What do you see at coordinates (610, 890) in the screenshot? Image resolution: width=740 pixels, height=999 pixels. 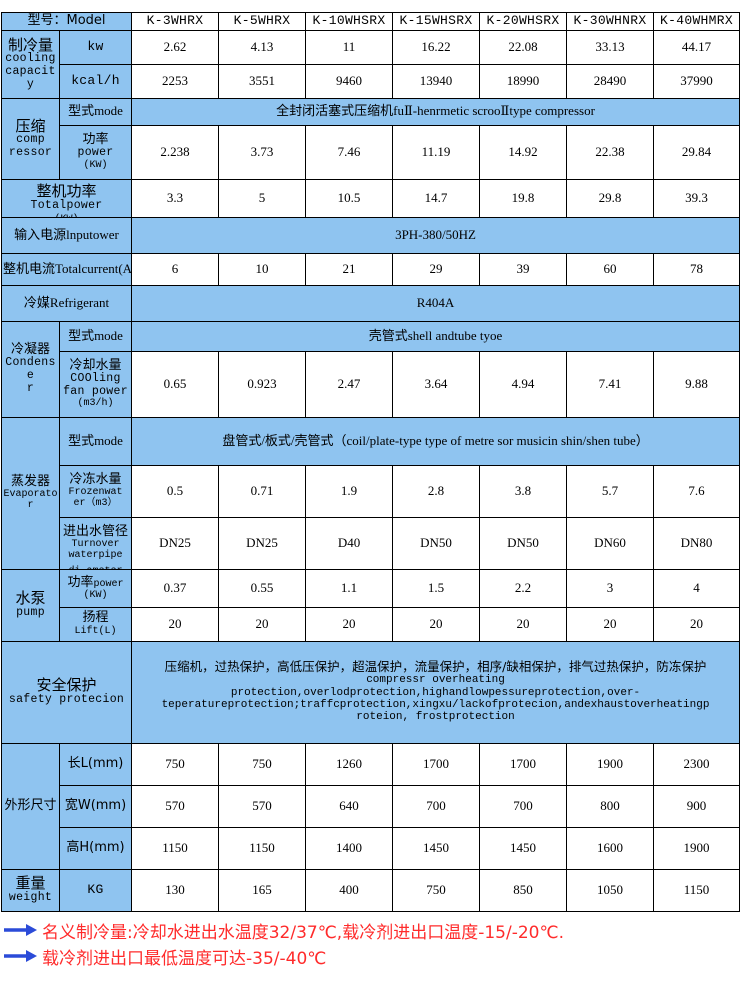 I see `weight-6: 1050` at bounding box center [610, 890].